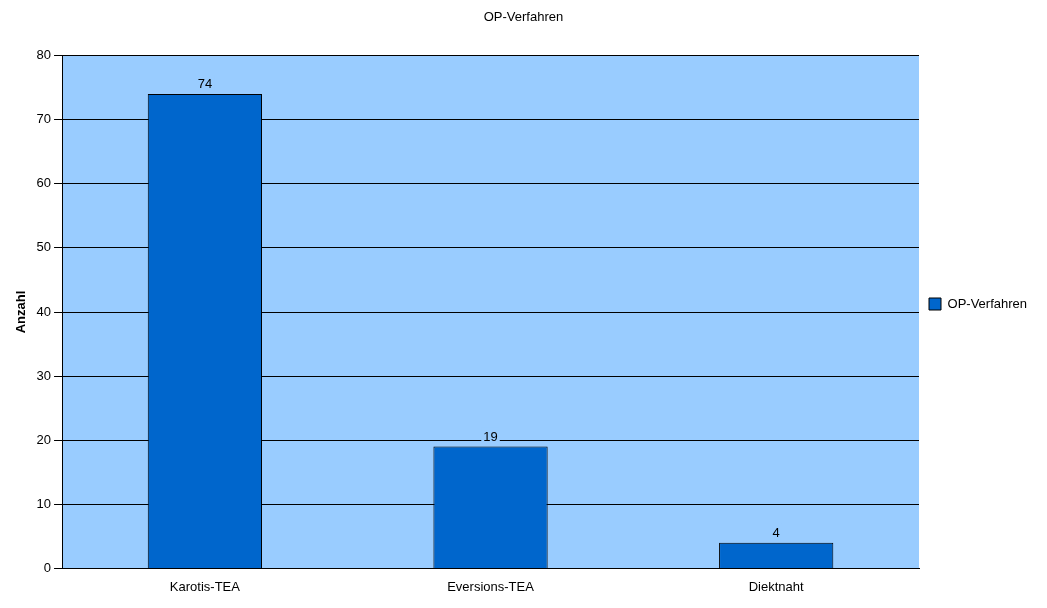  What do you see at coordinates (44, 375) in the screenshot?
I see `y-tick-label: 30` at bounding box center [44, 375].